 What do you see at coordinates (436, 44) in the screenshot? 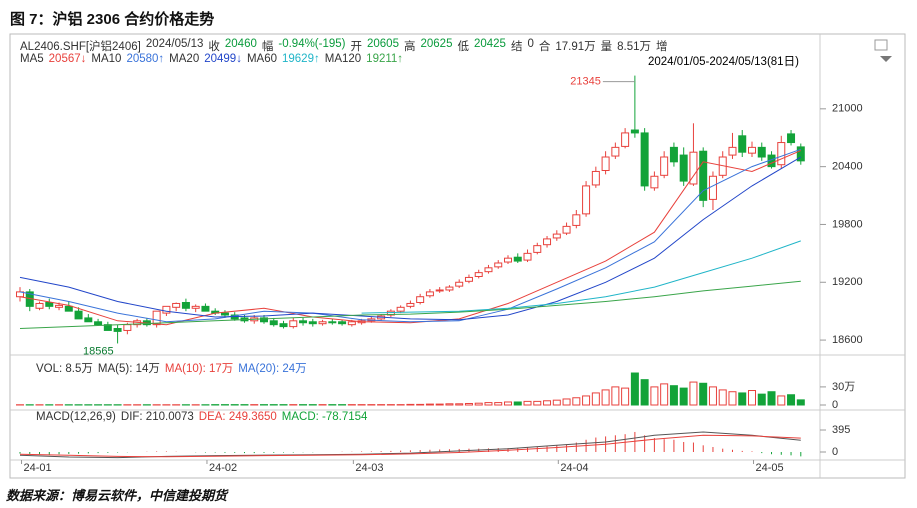
I see `quote-item: 20625` at bounding box center [436, 44].